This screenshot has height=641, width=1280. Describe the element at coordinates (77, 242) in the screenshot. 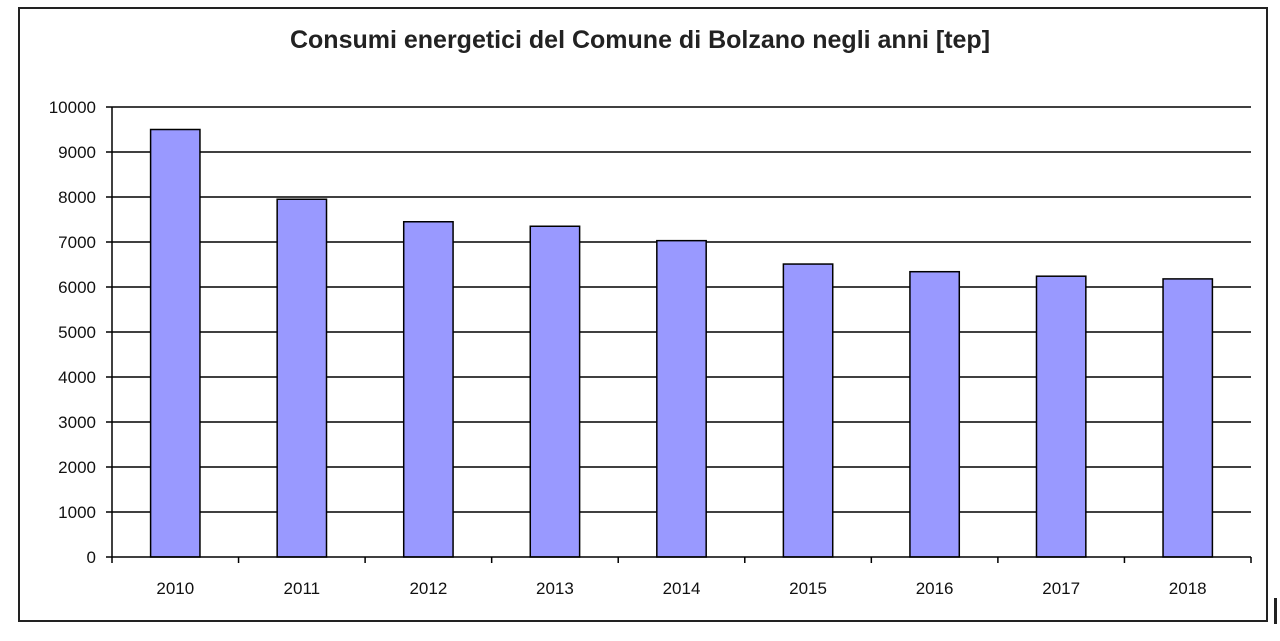

I see `y-tick-label: 7000` at that location.